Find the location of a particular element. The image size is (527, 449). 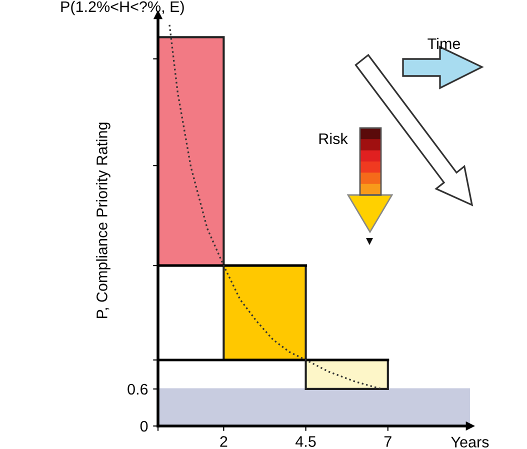

y-tick-label: 0 is located at coordinates (144, 426).